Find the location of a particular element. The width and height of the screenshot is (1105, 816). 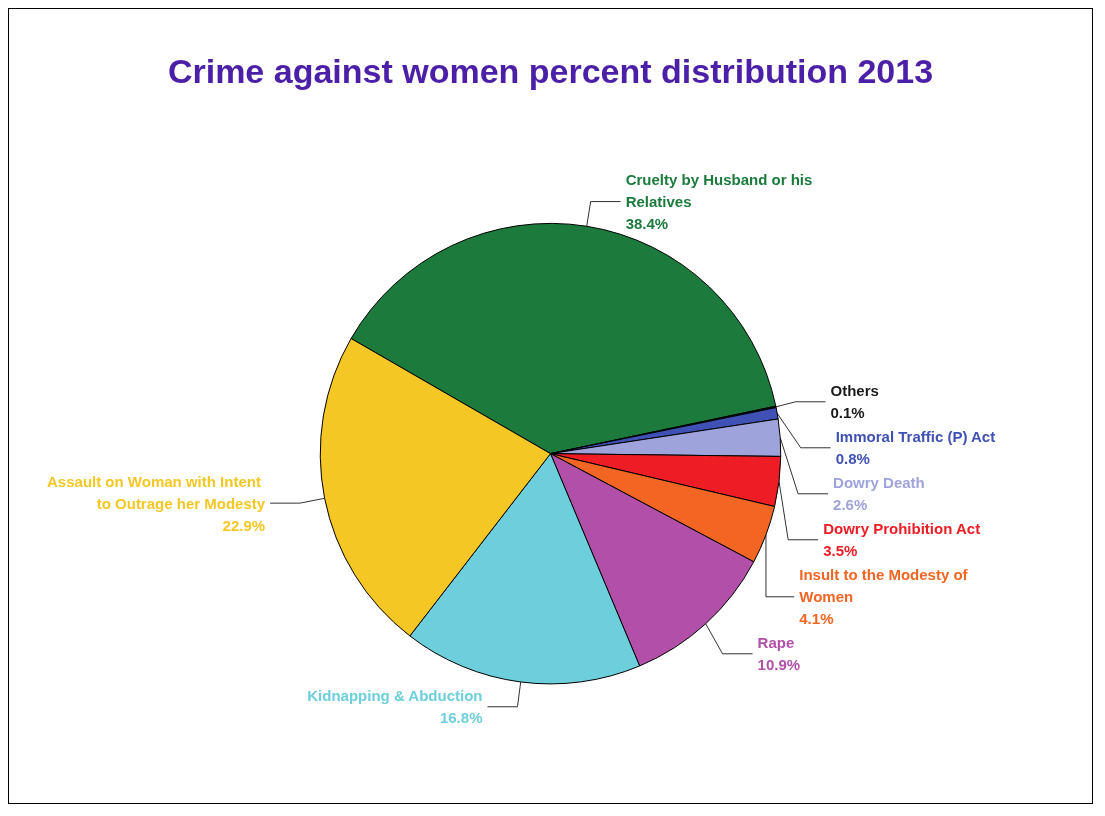

slice-label: Kidnapping & Abduction is located at coordinates (395, 696).